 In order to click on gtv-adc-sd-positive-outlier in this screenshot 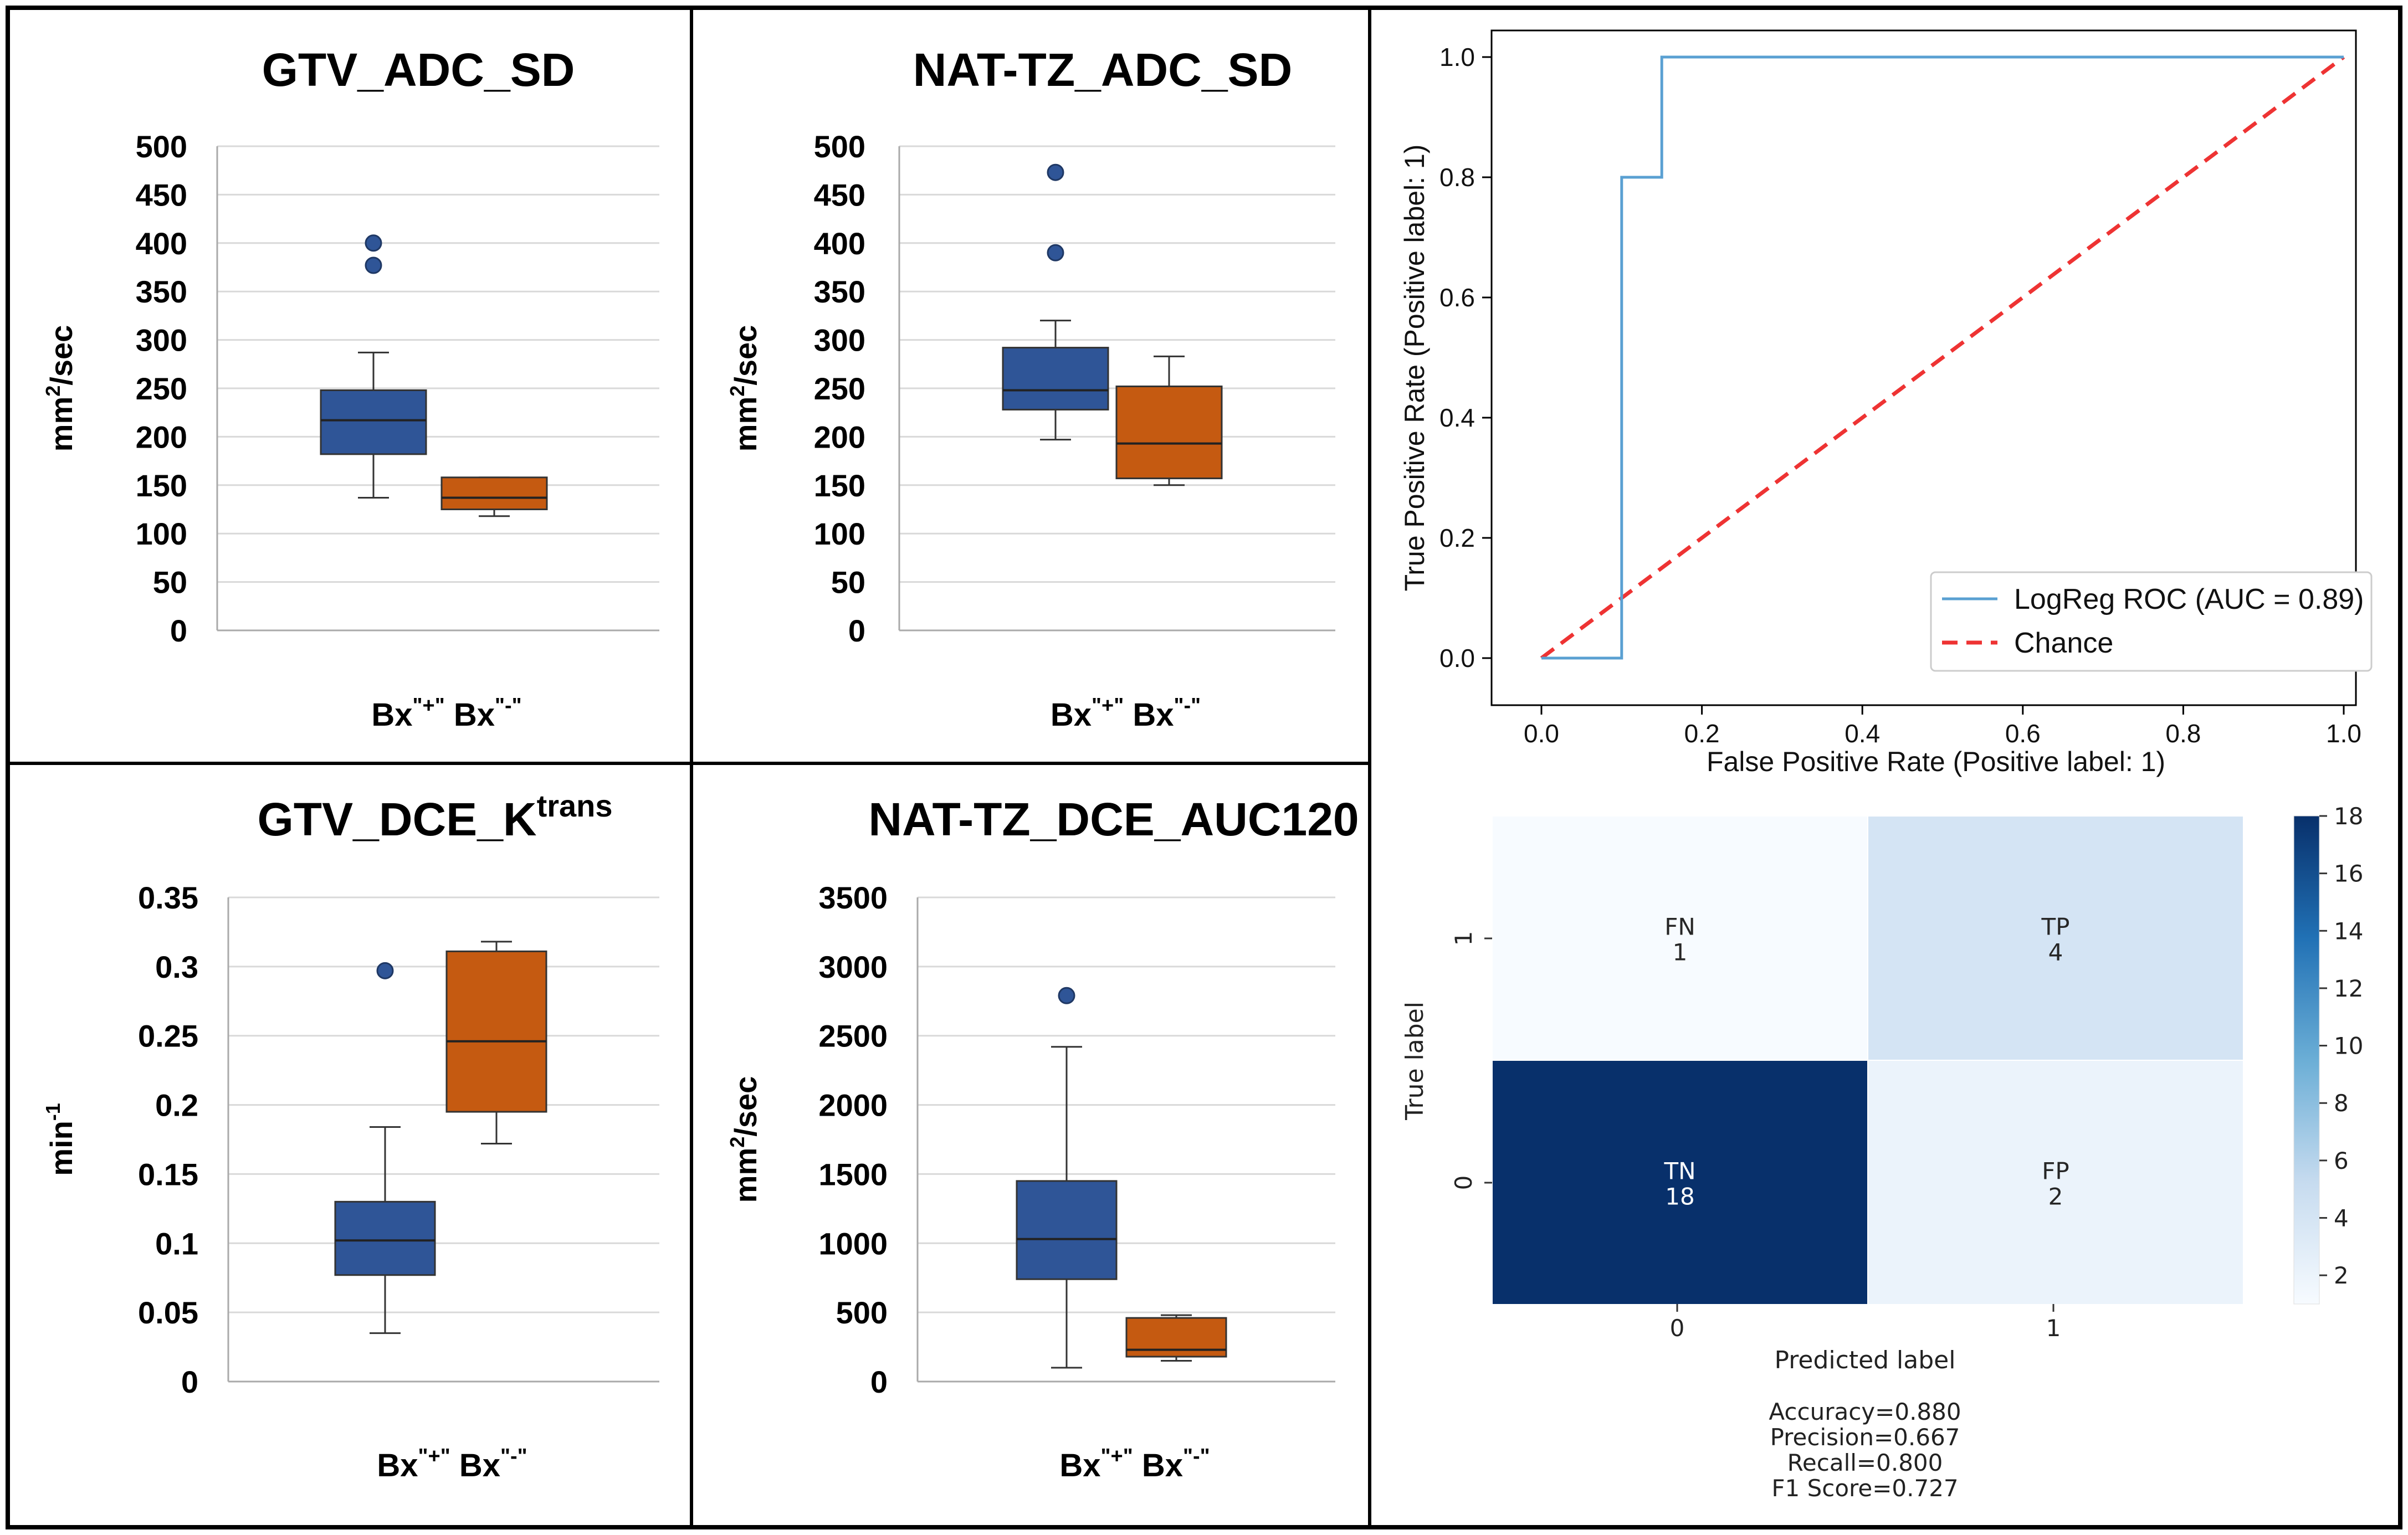, I will do `click(373, 265)`.